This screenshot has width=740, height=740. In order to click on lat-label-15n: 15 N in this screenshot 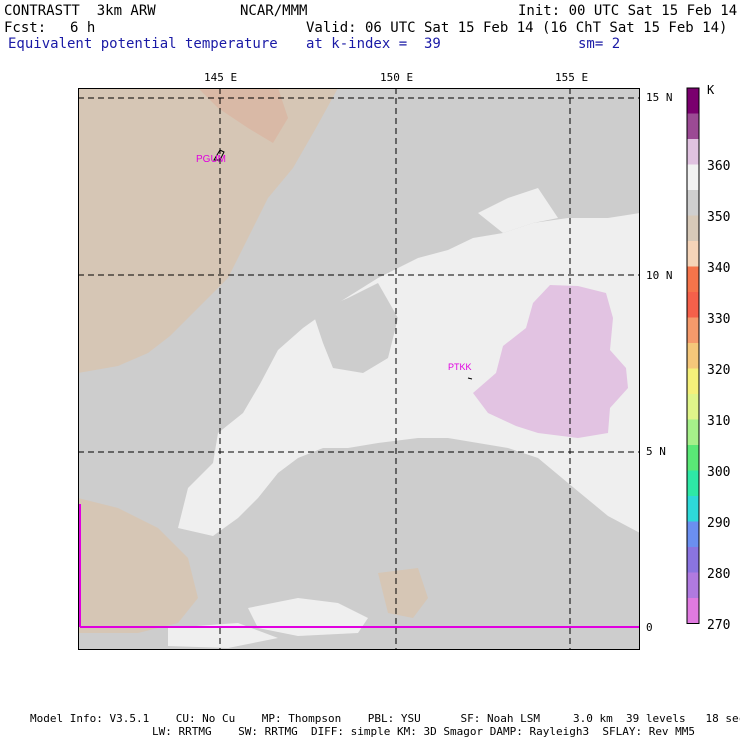, I will do `click(659, 97)`.